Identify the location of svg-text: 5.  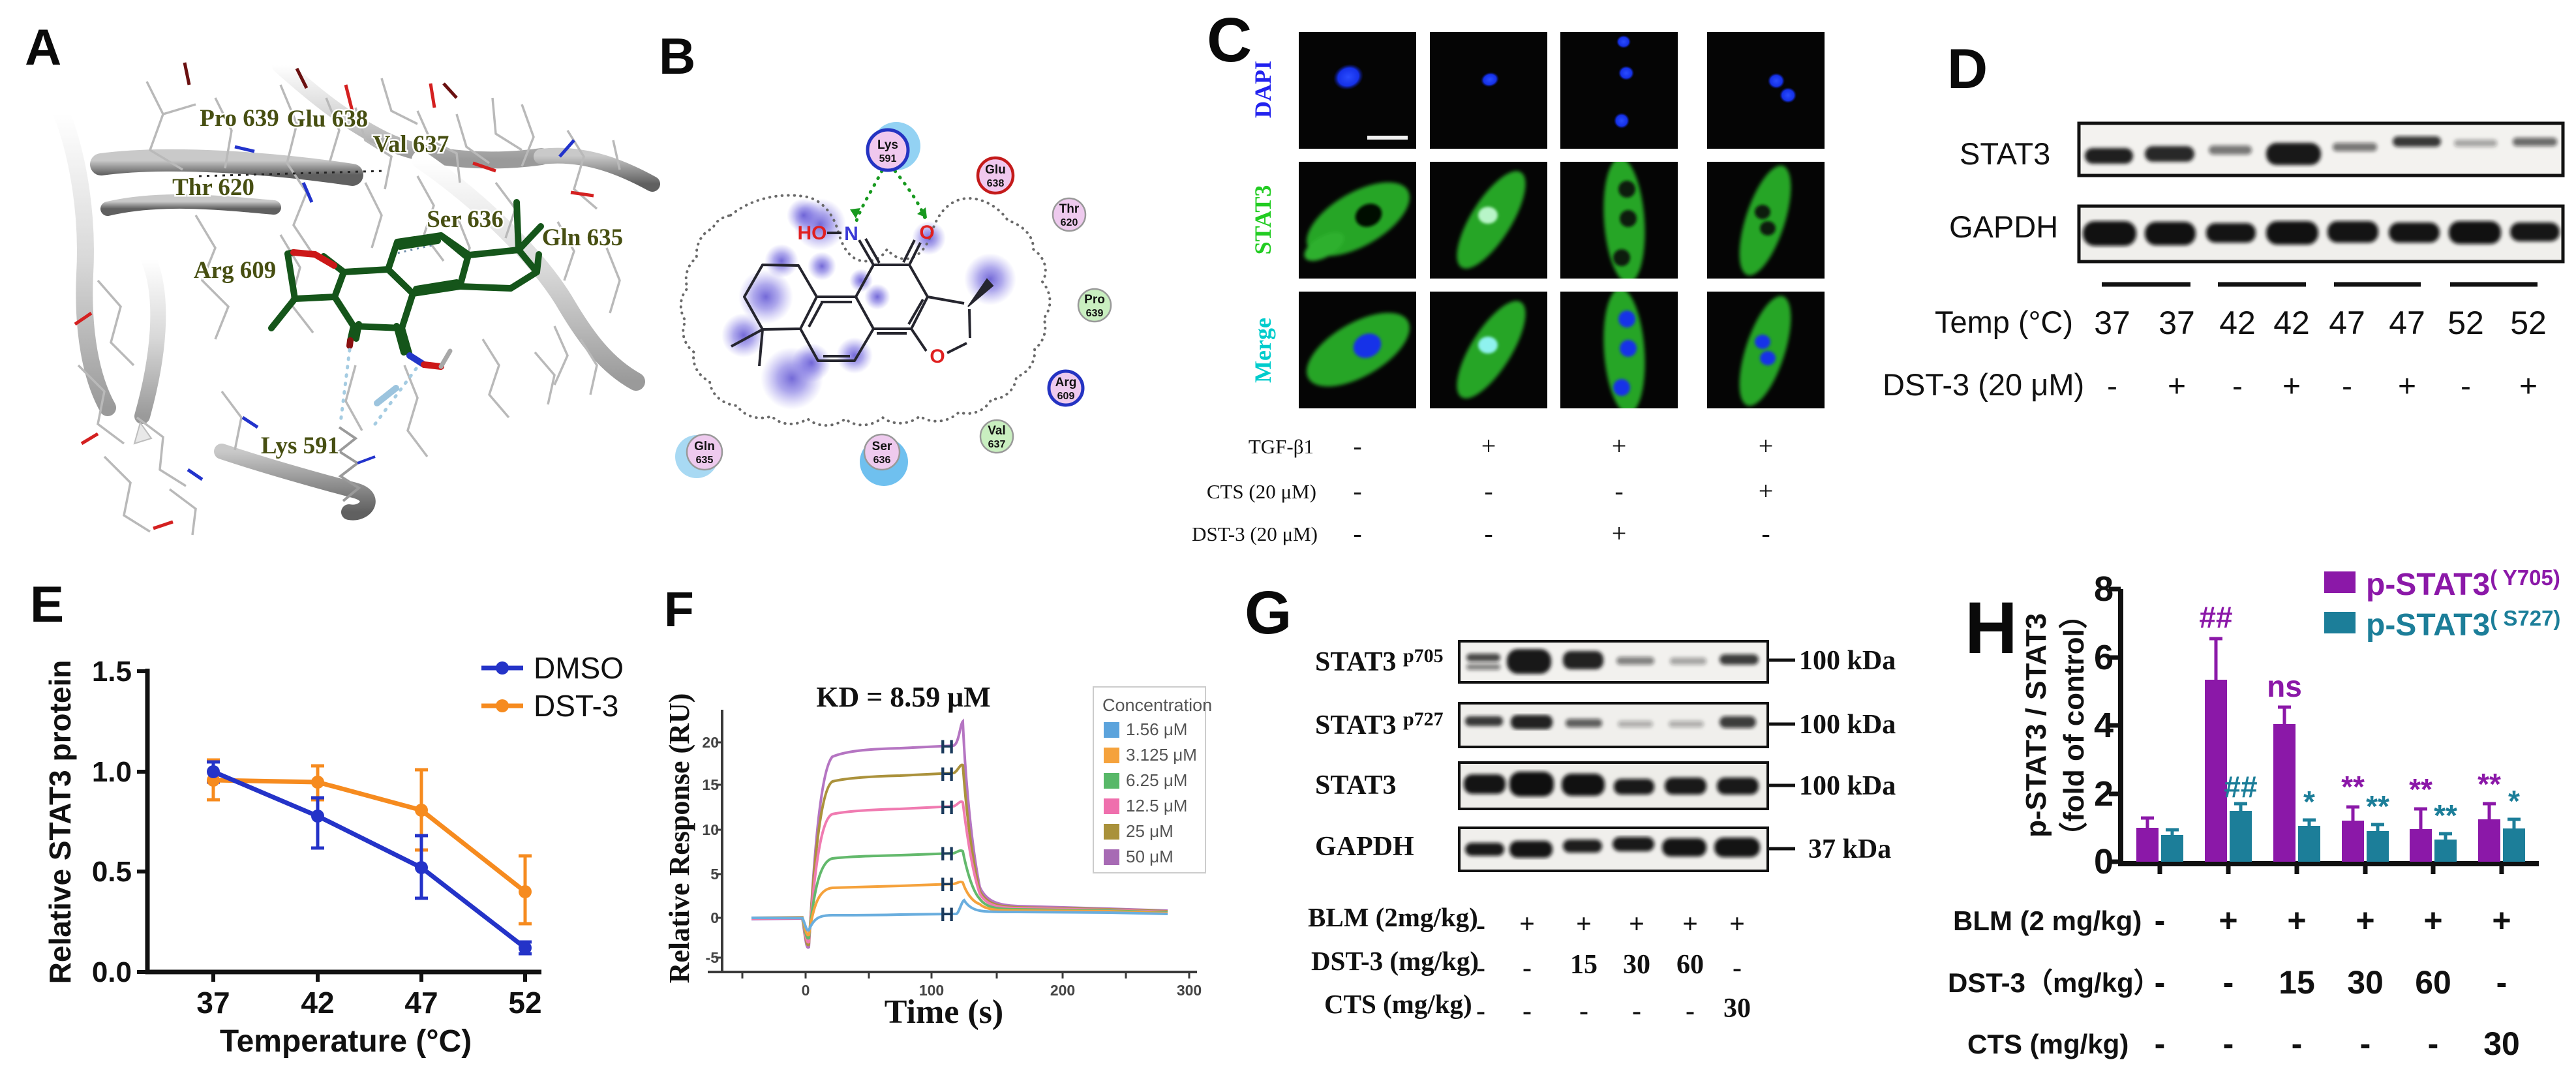
(714, 875).